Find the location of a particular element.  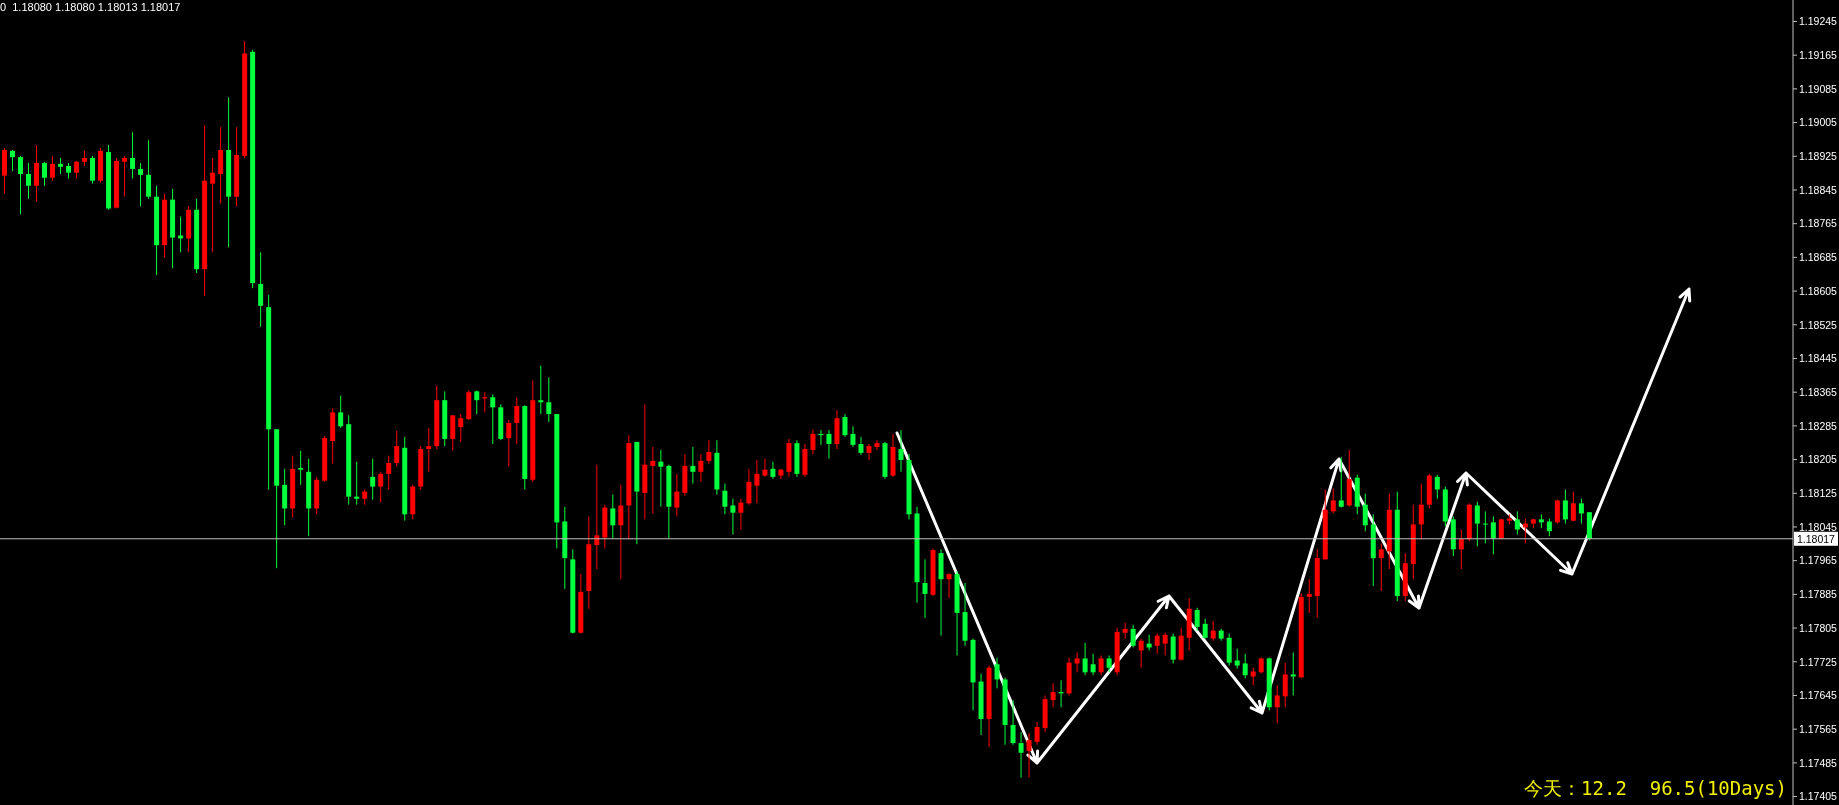

y-tick-label: 1.18525 is located at coordinates (1818, 324).